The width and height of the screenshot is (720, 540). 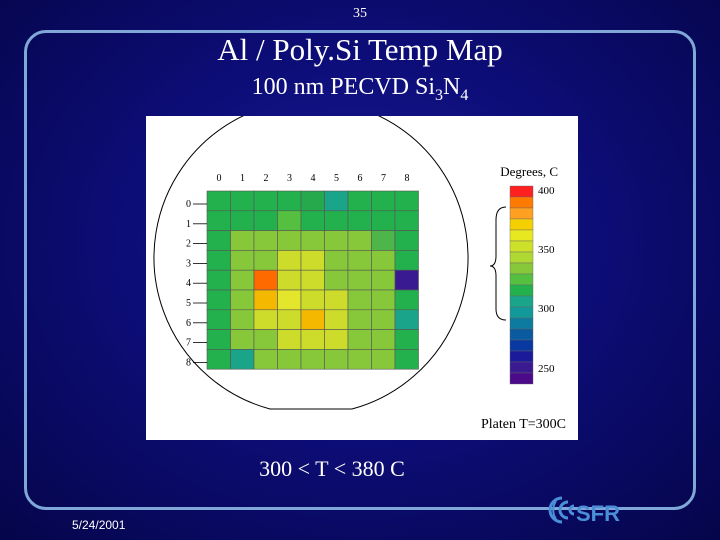 I want to click on temperature-cell-r7-c5, so click(x=336, y=339).